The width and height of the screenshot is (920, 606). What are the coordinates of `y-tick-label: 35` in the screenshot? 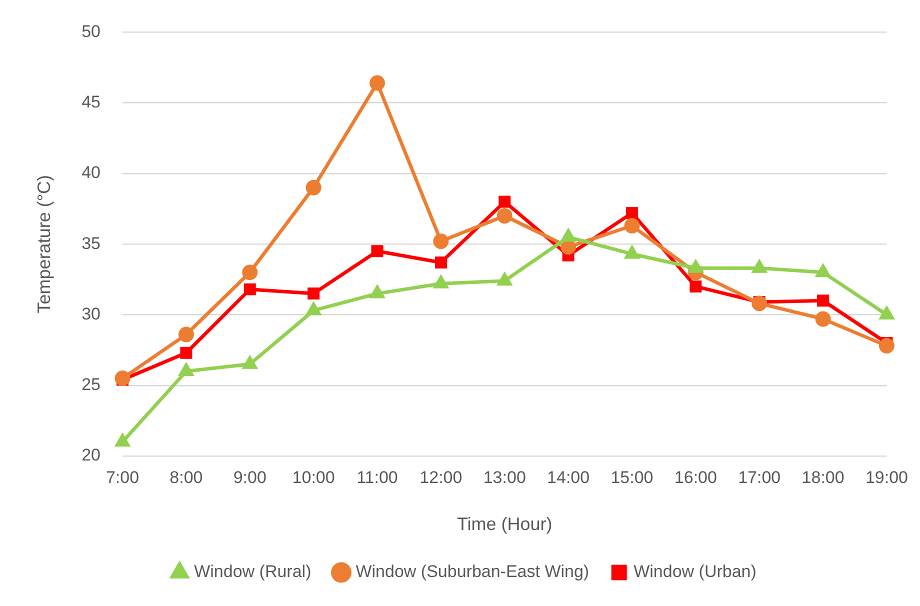 It's located at (91, 243).